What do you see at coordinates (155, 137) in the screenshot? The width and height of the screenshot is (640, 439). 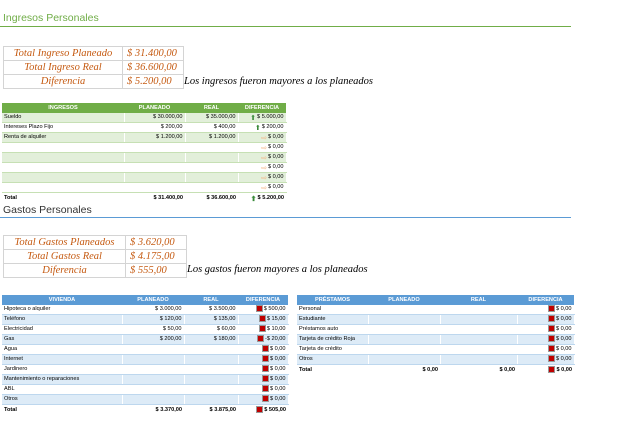 I see `planned-cell: $ 1.200,00` at bounding box center [155, 137].